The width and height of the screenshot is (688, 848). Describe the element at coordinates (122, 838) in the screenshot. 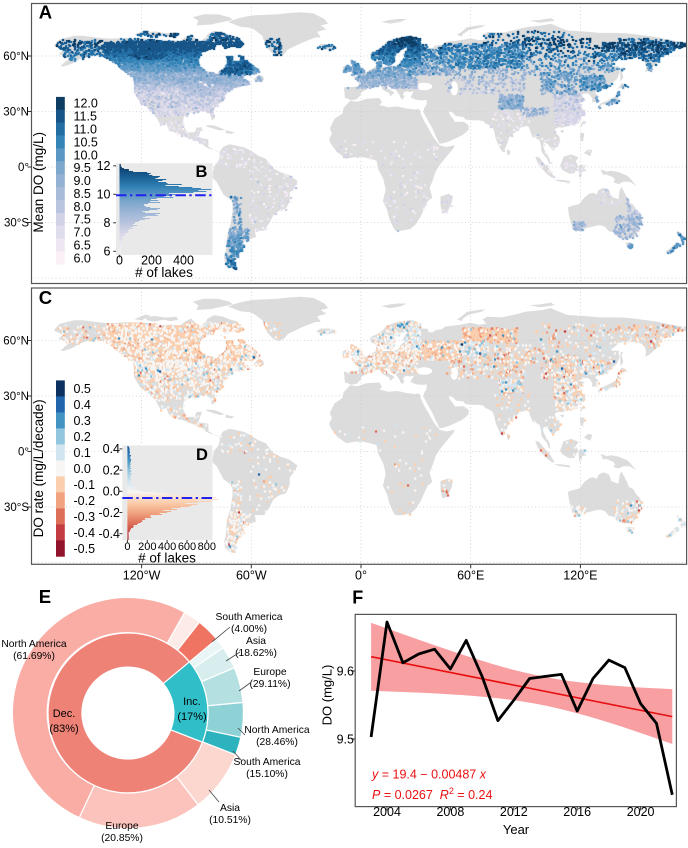

I see `svg-text: (20.85%)` at that location.